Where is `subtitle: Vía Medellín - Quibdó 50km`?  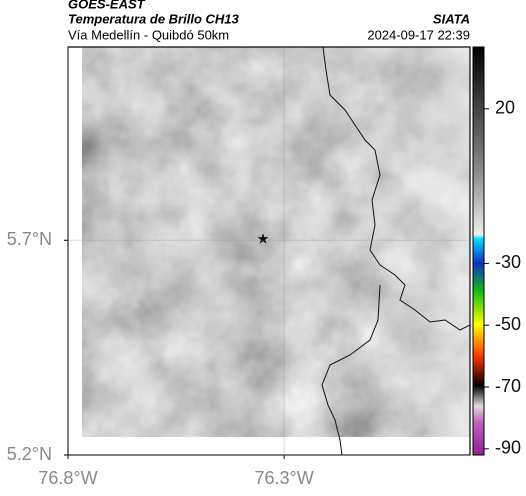 subtitle: Vía Medellín - Quibdó 50km is located at coordinates (148, 34).